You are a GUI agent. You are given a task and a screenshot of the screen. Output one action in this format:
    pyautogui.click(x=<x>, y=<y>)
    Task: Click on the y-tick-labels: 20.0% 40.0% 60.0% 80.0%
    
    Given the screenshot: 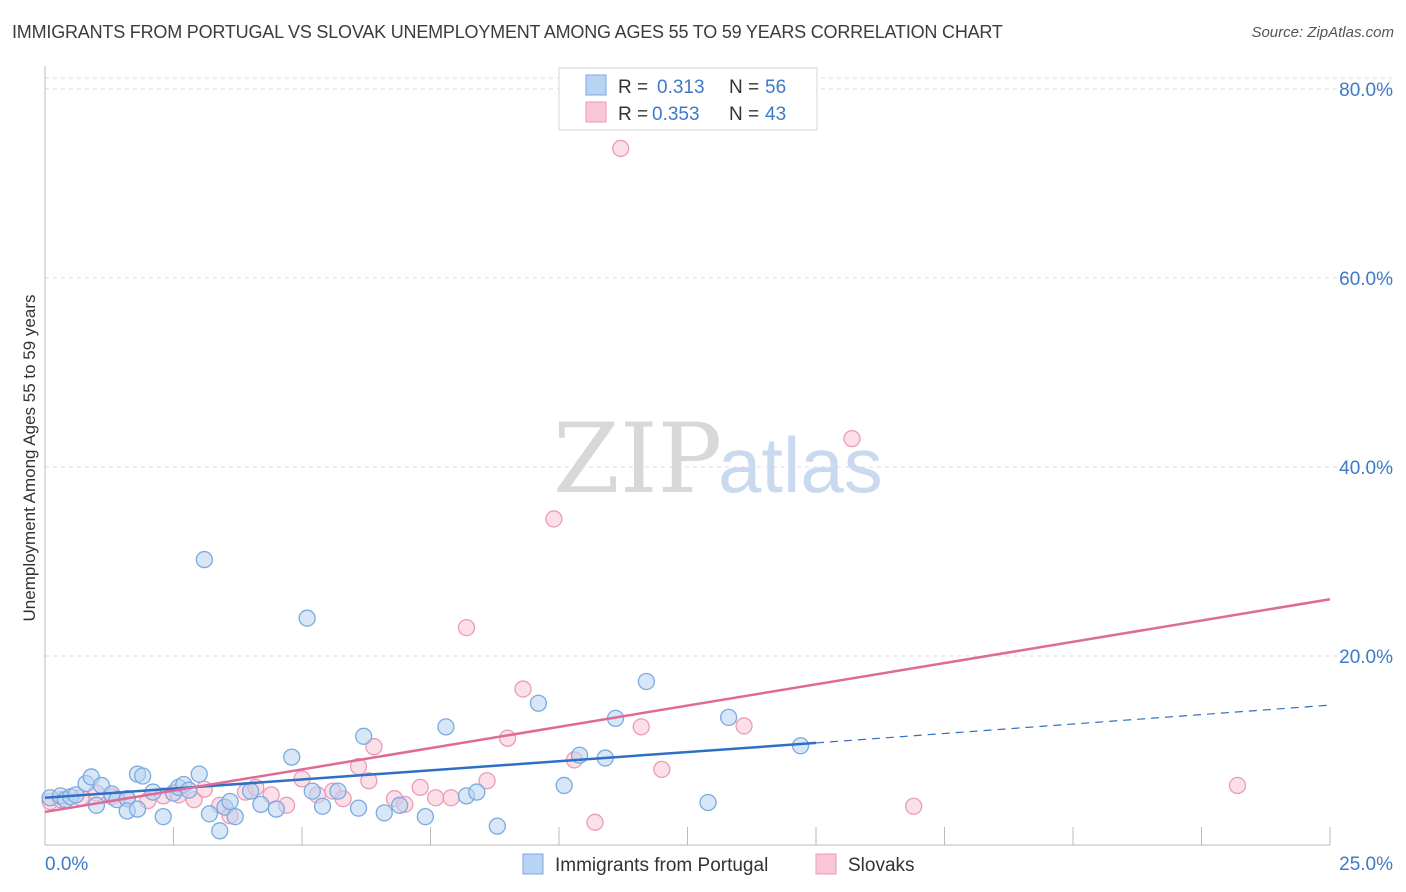 What is the action you would take?
    pyautogui.click(x=1366, y=374)
    